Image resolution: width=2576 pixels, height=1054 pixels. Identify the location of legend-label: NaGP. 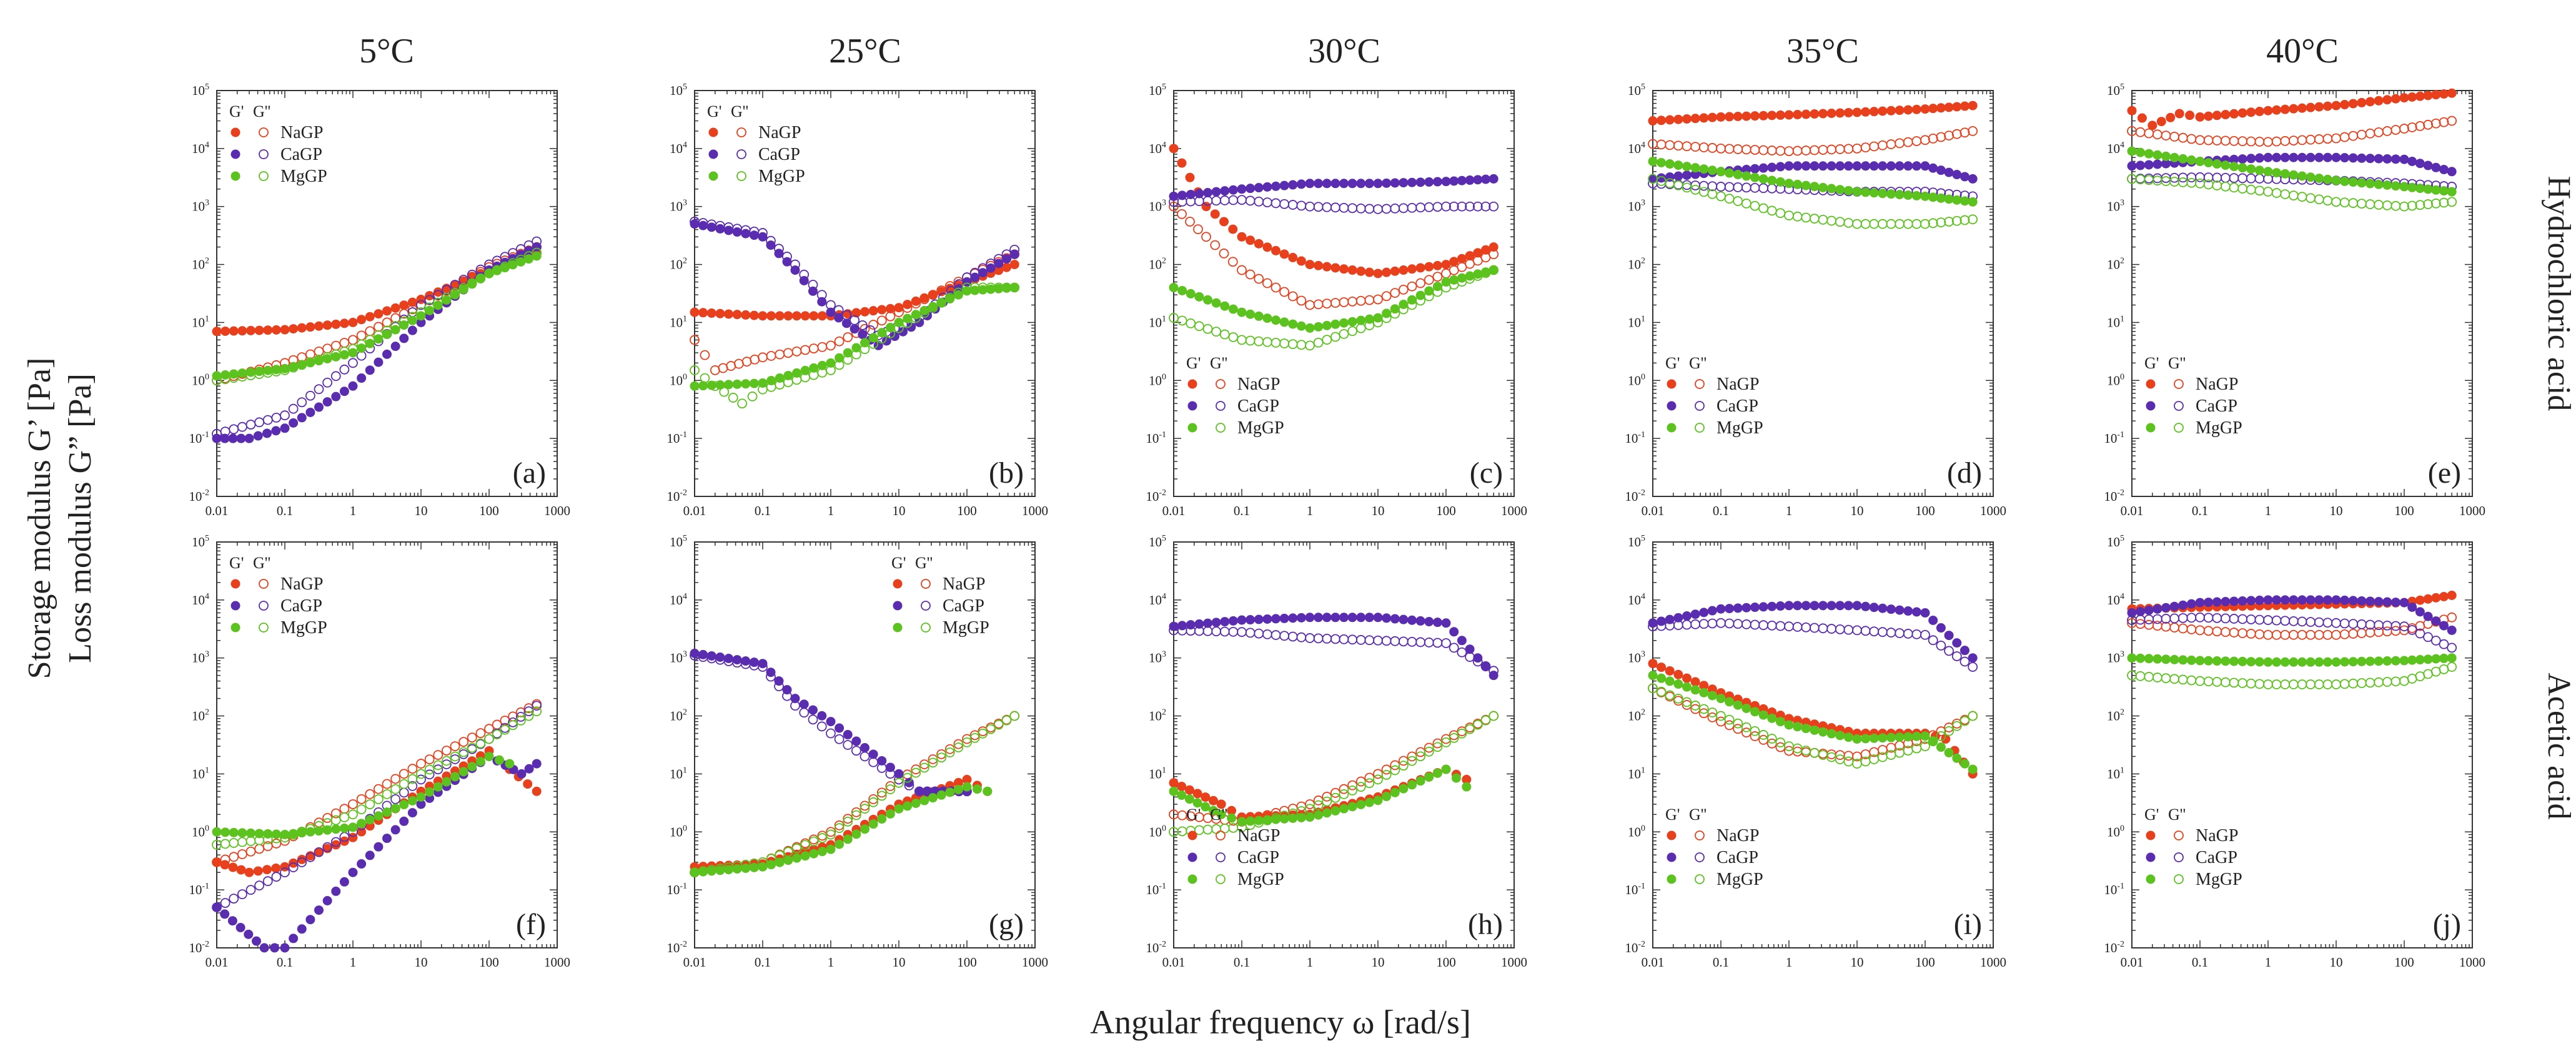
(1738, 384).